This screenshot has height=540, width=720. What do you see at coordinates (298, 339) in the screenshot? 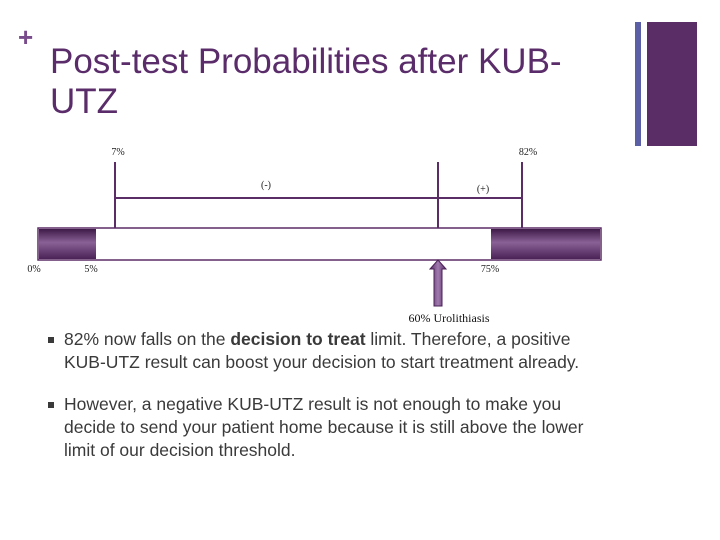
I see `bullet-1-bold-text: decision to treat` at bounding box center [298, 339].